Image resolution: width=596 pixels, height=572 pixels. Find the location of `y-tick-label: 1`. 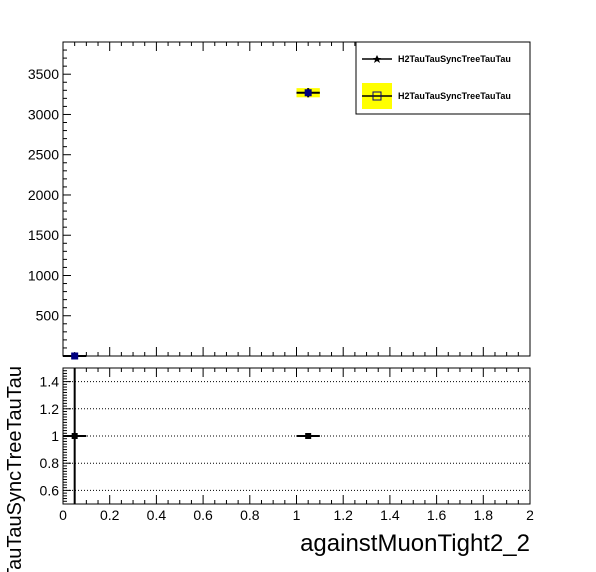

y-tick-label: 1 is located at coordinates (55, 436).